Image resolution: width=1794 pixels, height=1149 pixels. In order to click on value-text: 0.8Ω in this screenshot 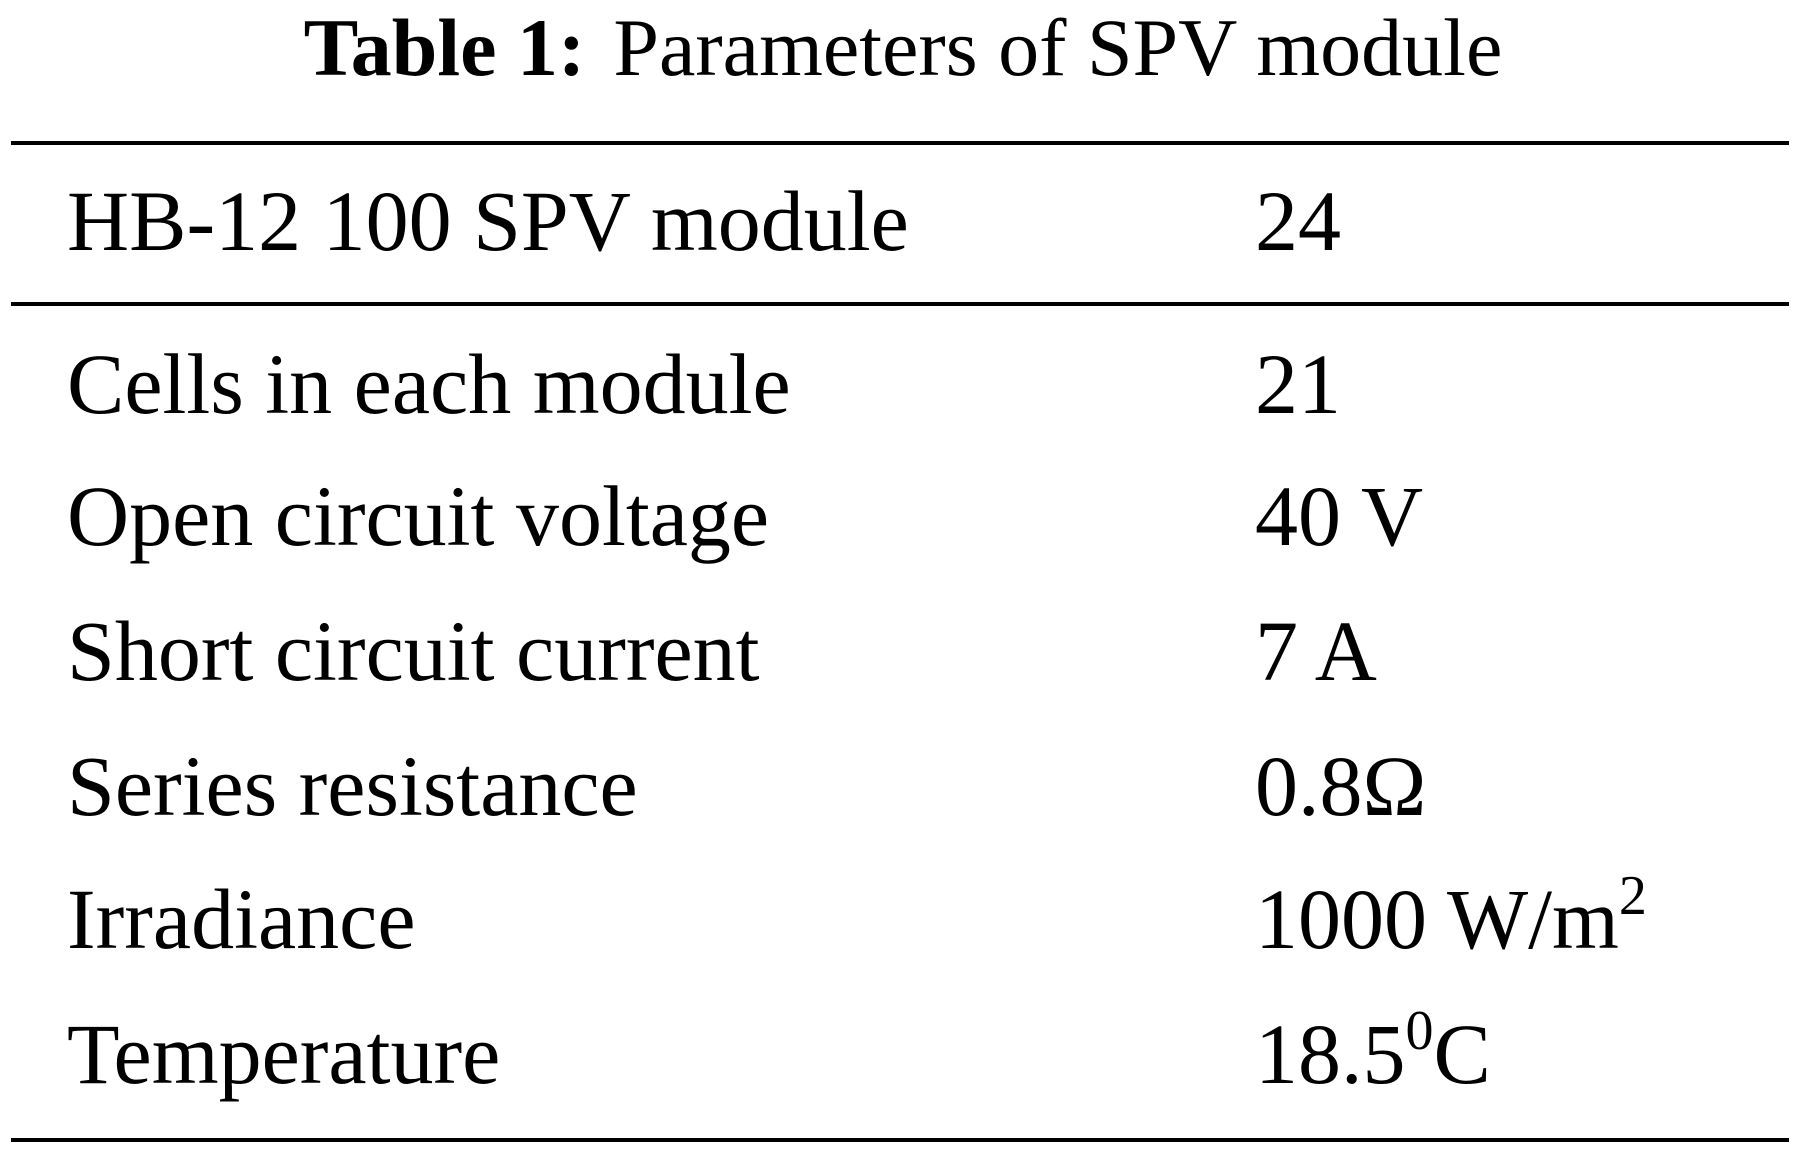, I will do `click(1340, 786)`.